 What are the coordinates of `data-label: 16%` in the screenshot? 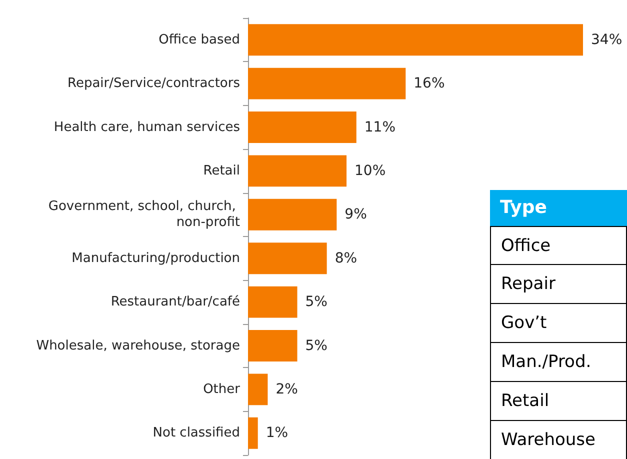 It's located at (429, 84).